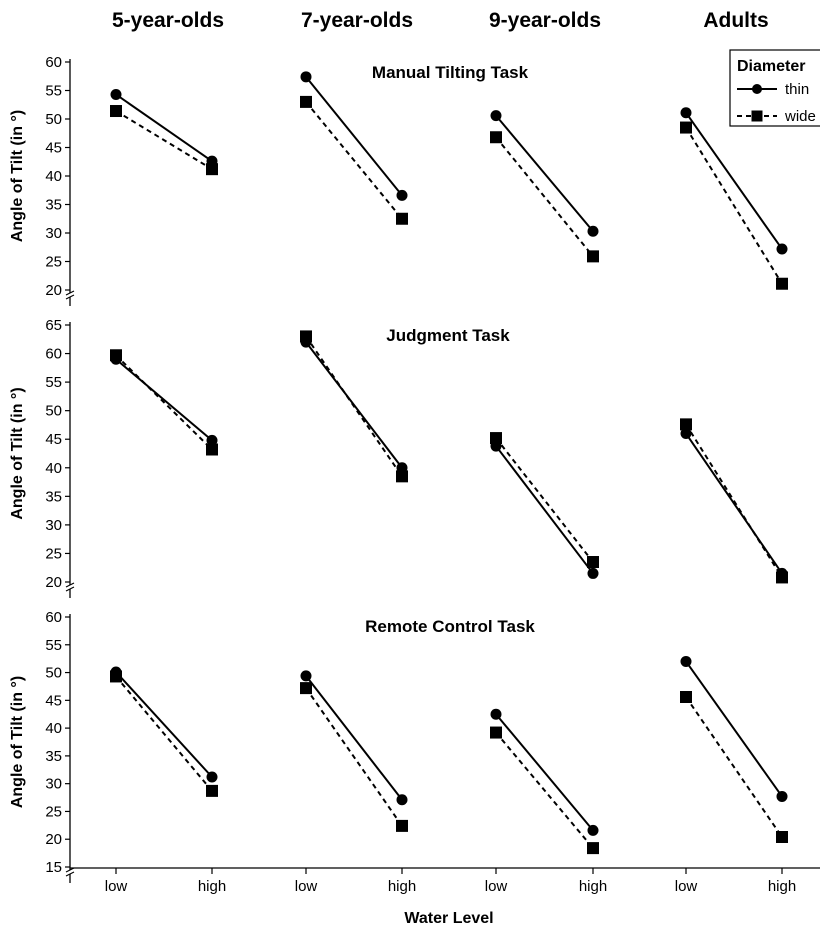 This screenshot has width=820, height=930. Describe the element at coordinates (450, 626) in the screenshot. I see `panel-title: Remote Control Task` at that location.